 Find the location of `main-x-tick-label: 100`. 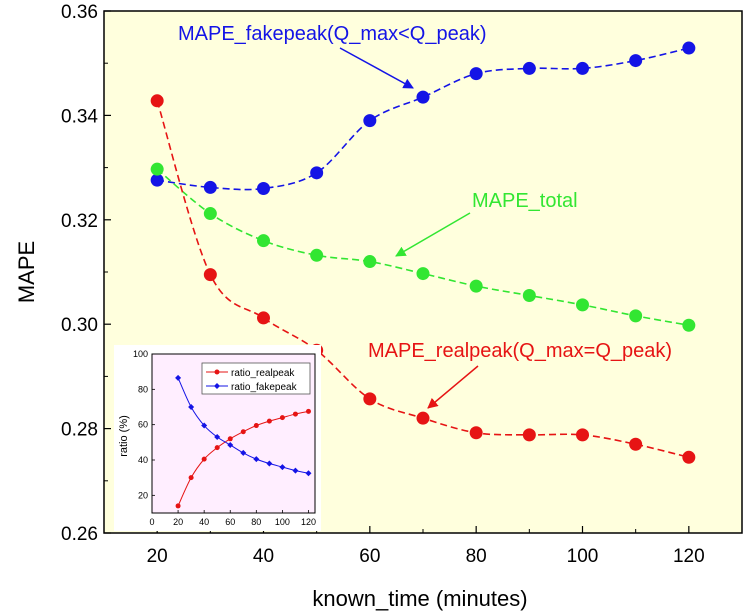

main-x-tick-label: 100 is located at coordinates (583, 556).